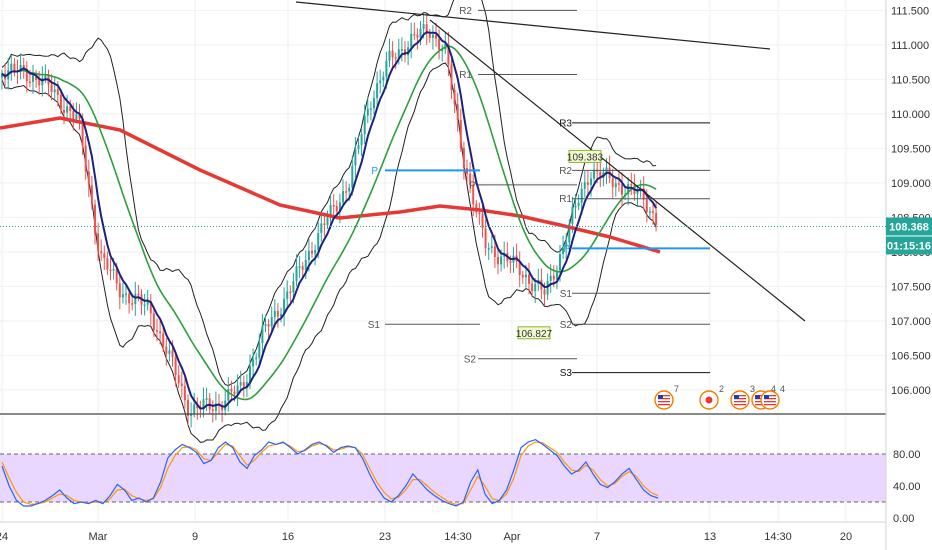  Describe the element at coordinates (385, 537) in the screenshot. I see `time-tick-label: 23` at that location.